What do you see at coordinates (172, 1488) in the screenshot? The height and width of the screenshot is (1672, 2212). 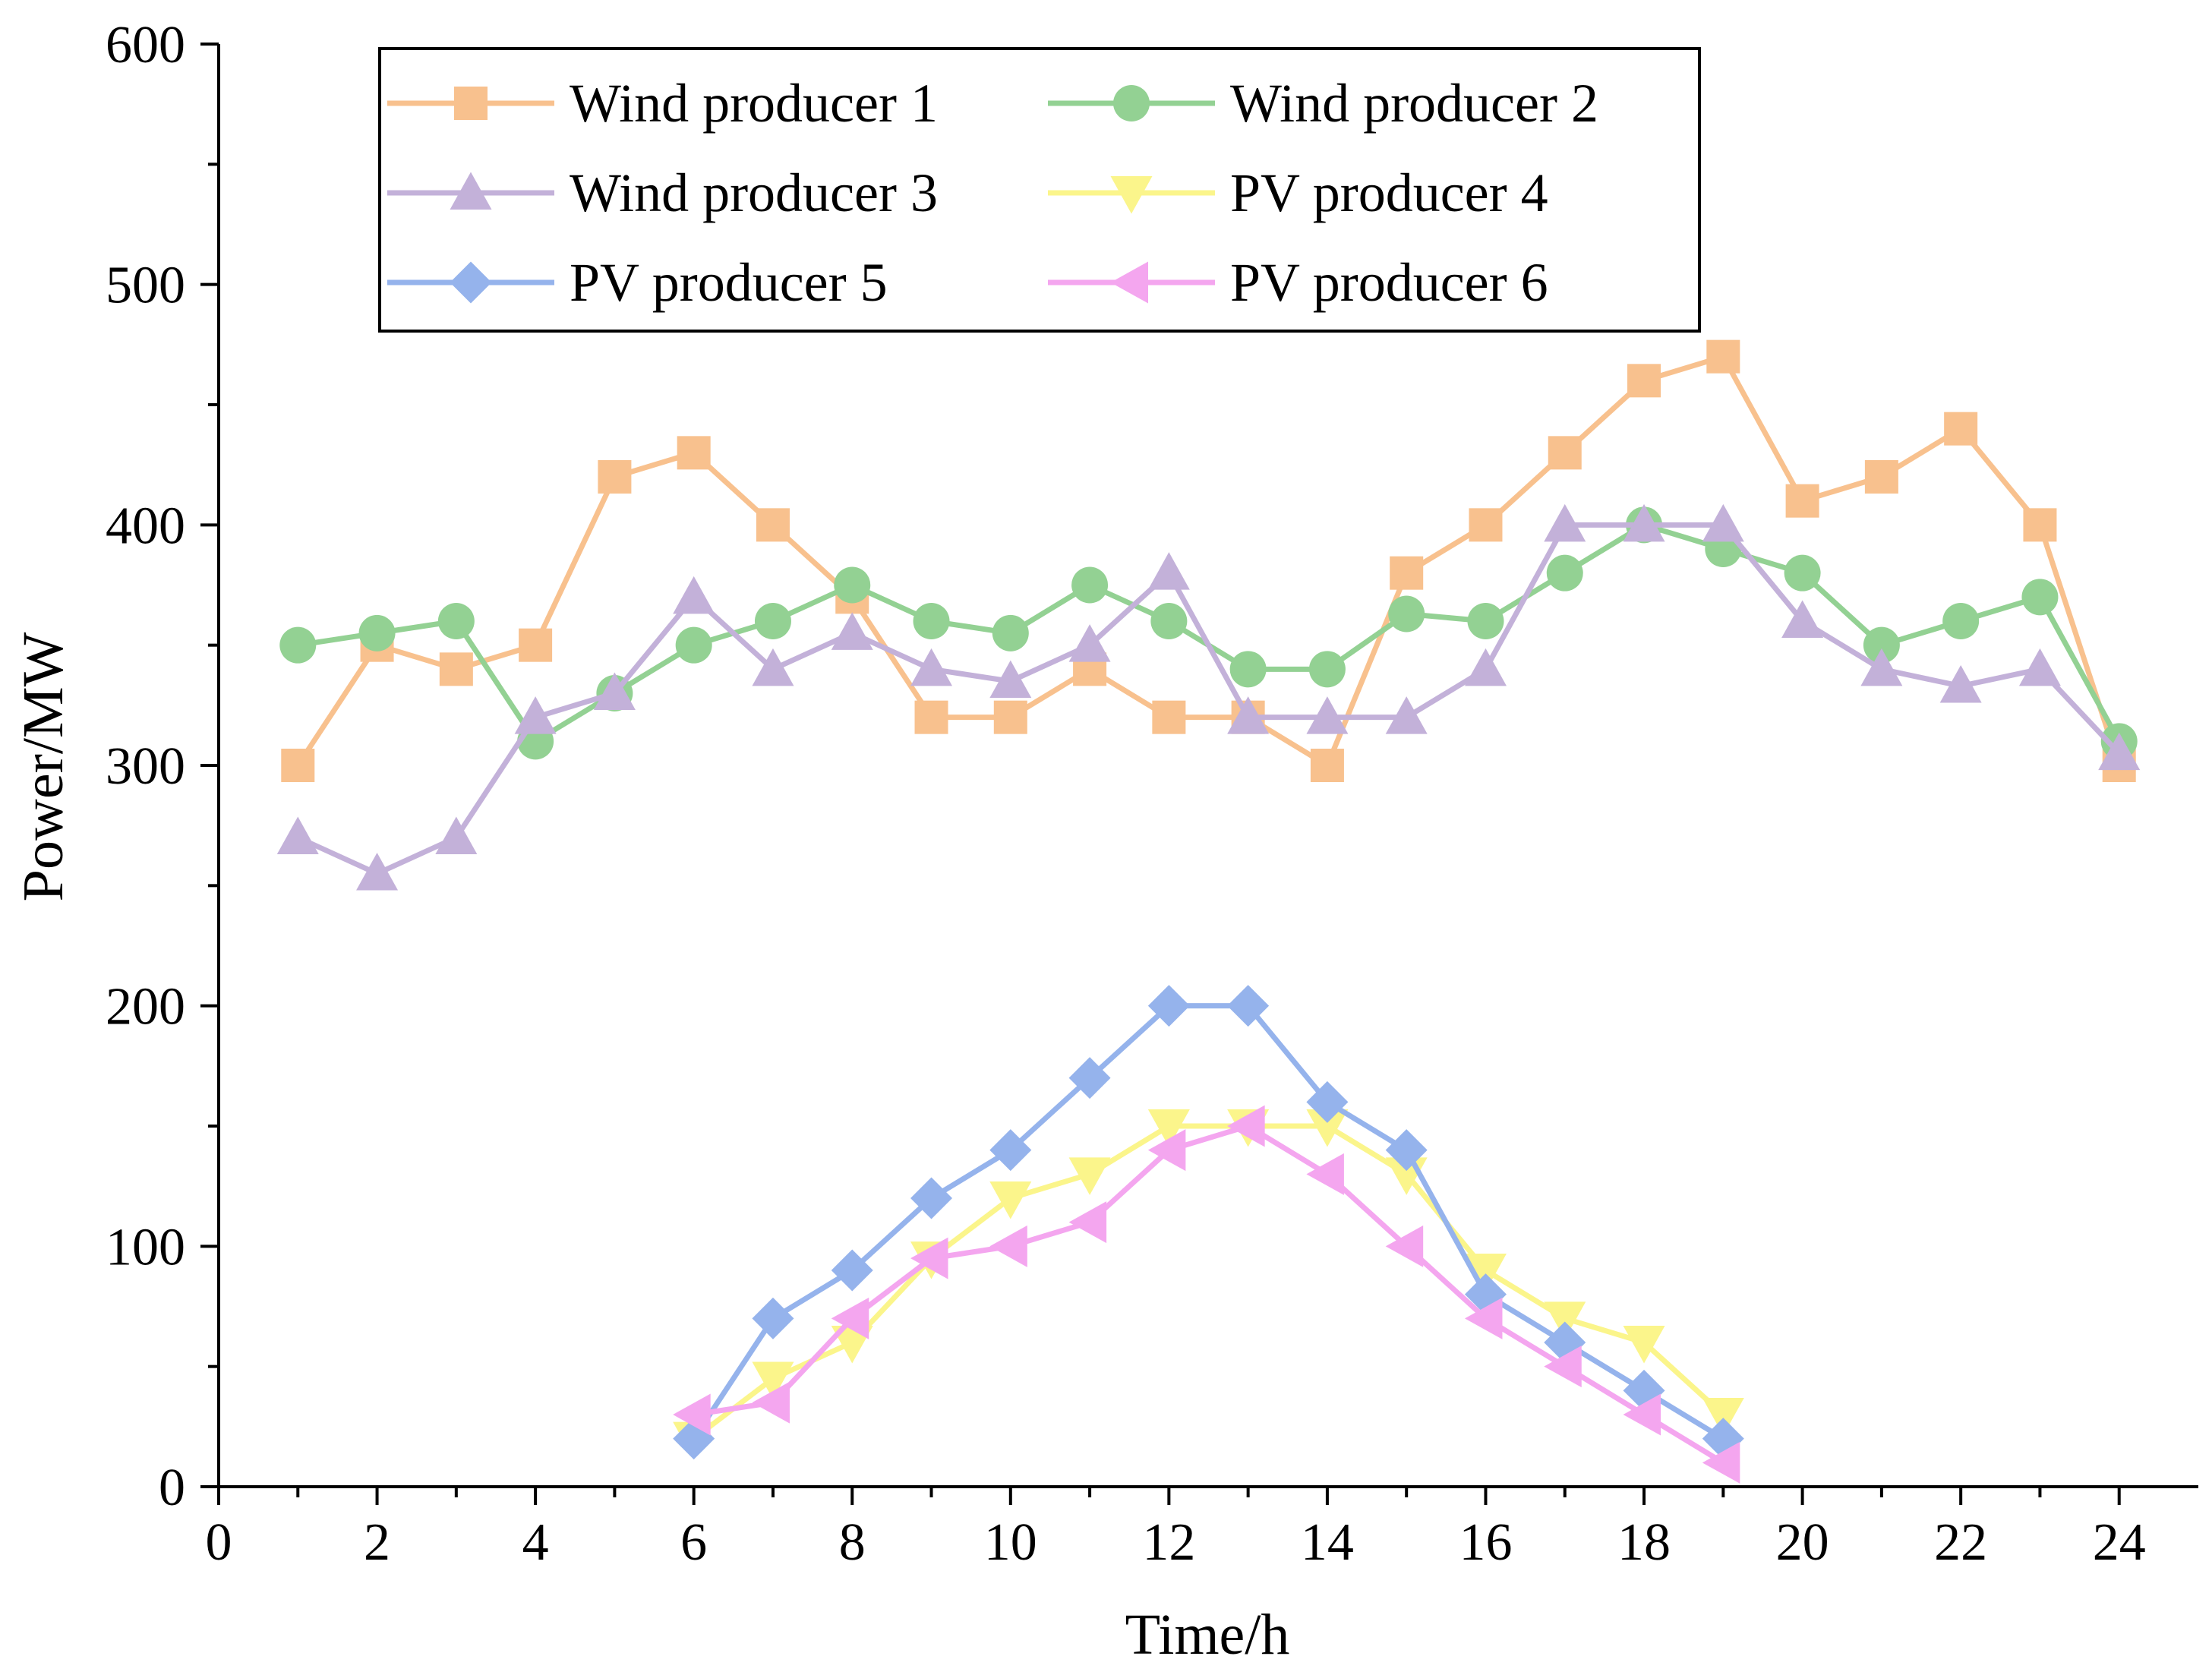 I see `y-tick-label: 0` at bounding box center [172, 1488].